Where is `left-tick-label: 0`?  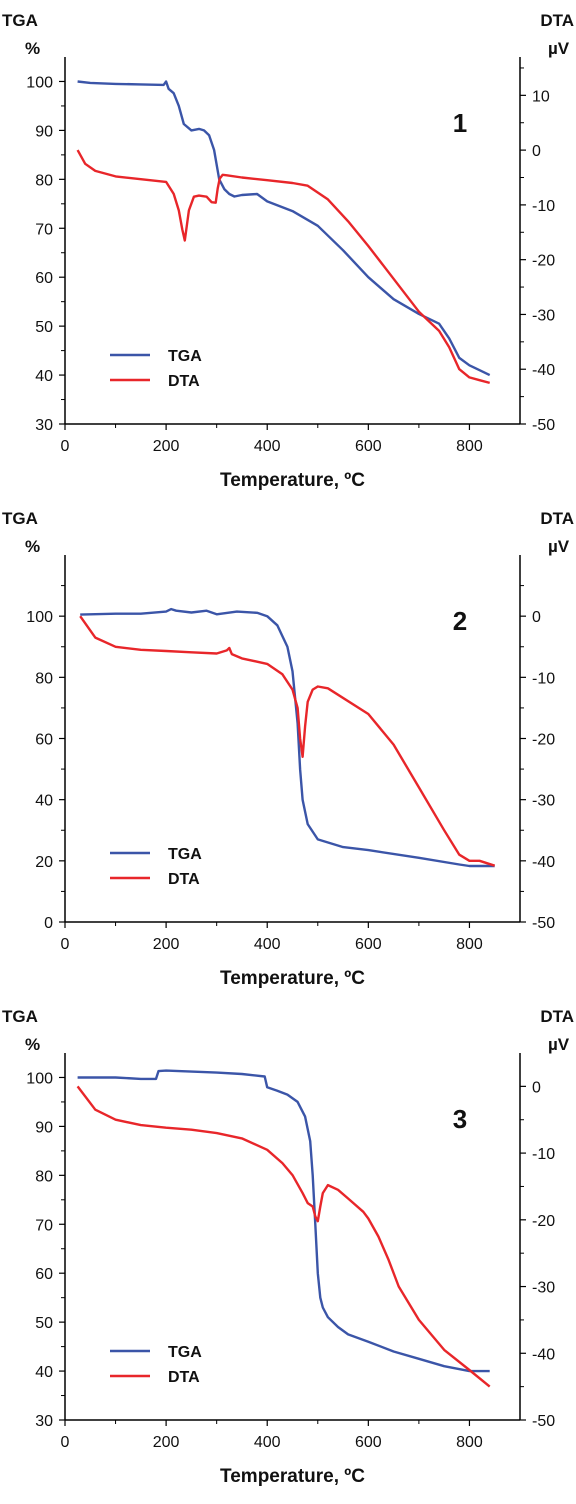 left-tick-label: 0 is located at coordinates (48, 923).